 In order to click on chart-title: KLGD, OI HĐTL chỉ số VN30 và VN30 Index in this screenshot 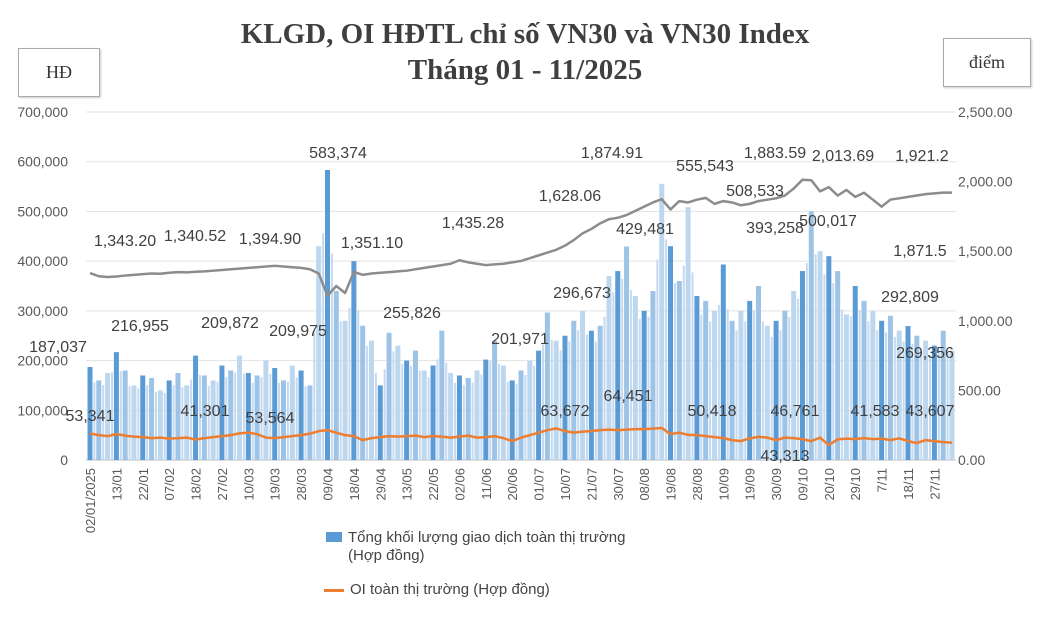, I will do `click(525, 34)`.